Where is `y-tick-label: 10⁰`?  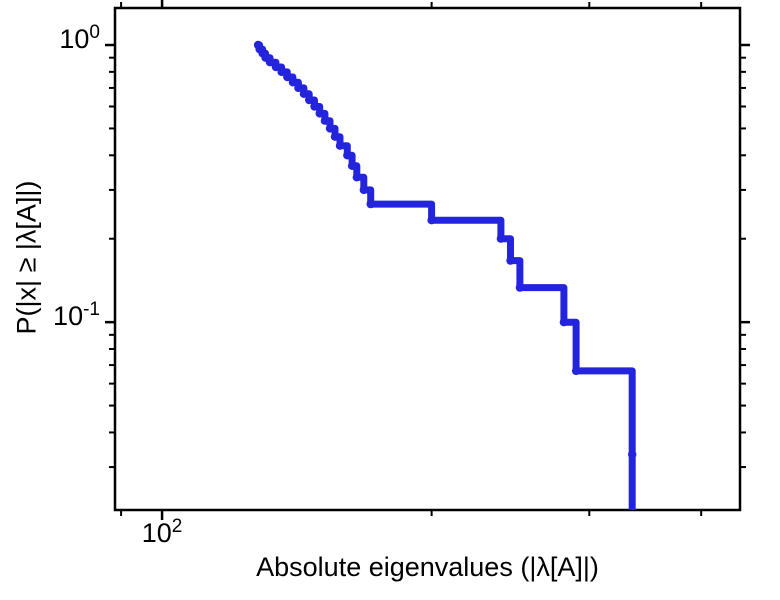 y-tick-label: 10⁰ is located at coordinates (79, 37).